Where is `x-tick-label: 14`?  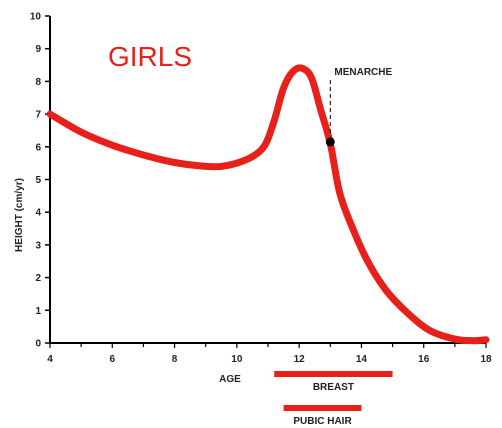
x-tick-label: 14 is located at coordinates (362, 359).